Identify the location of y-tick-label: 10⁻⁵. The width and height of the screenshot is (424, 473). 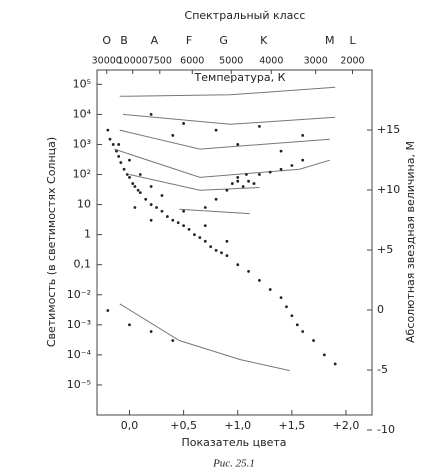
(79, 384).